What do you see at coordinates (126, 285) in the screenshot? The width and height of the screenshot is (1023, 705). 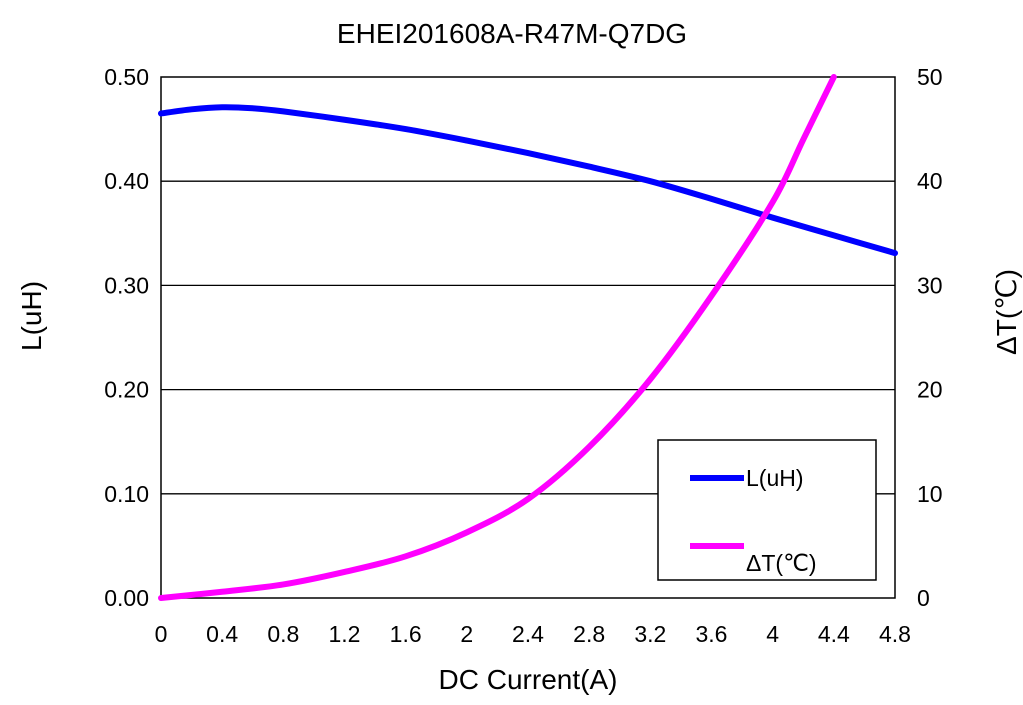 I see `y-tick-label: 0.30` at bounding box center [126, 285].